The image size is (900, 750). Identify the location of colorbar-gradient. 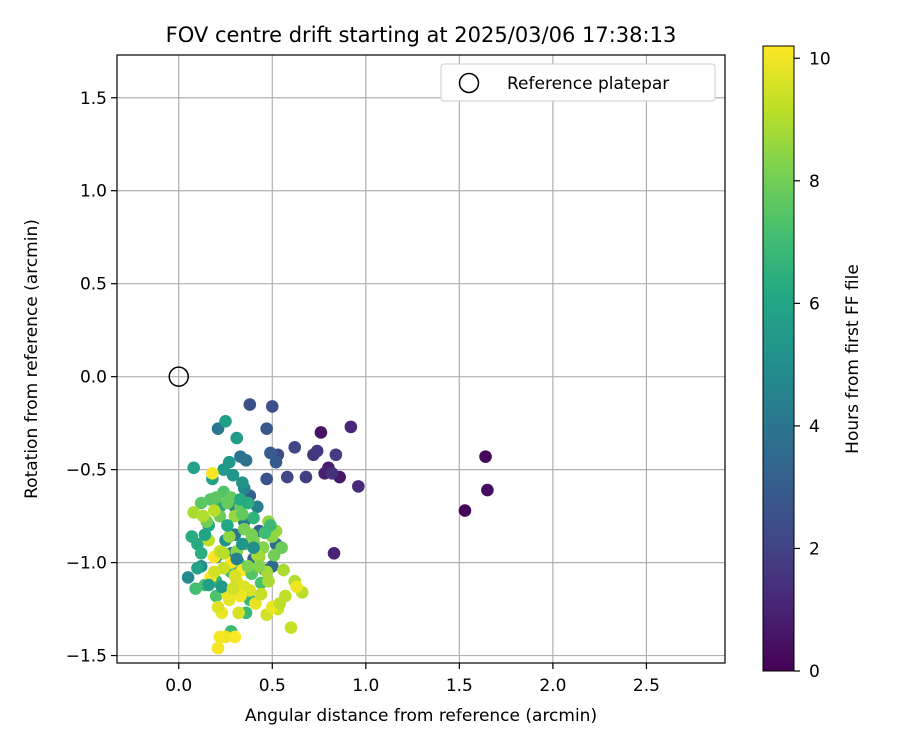
(778, 358).